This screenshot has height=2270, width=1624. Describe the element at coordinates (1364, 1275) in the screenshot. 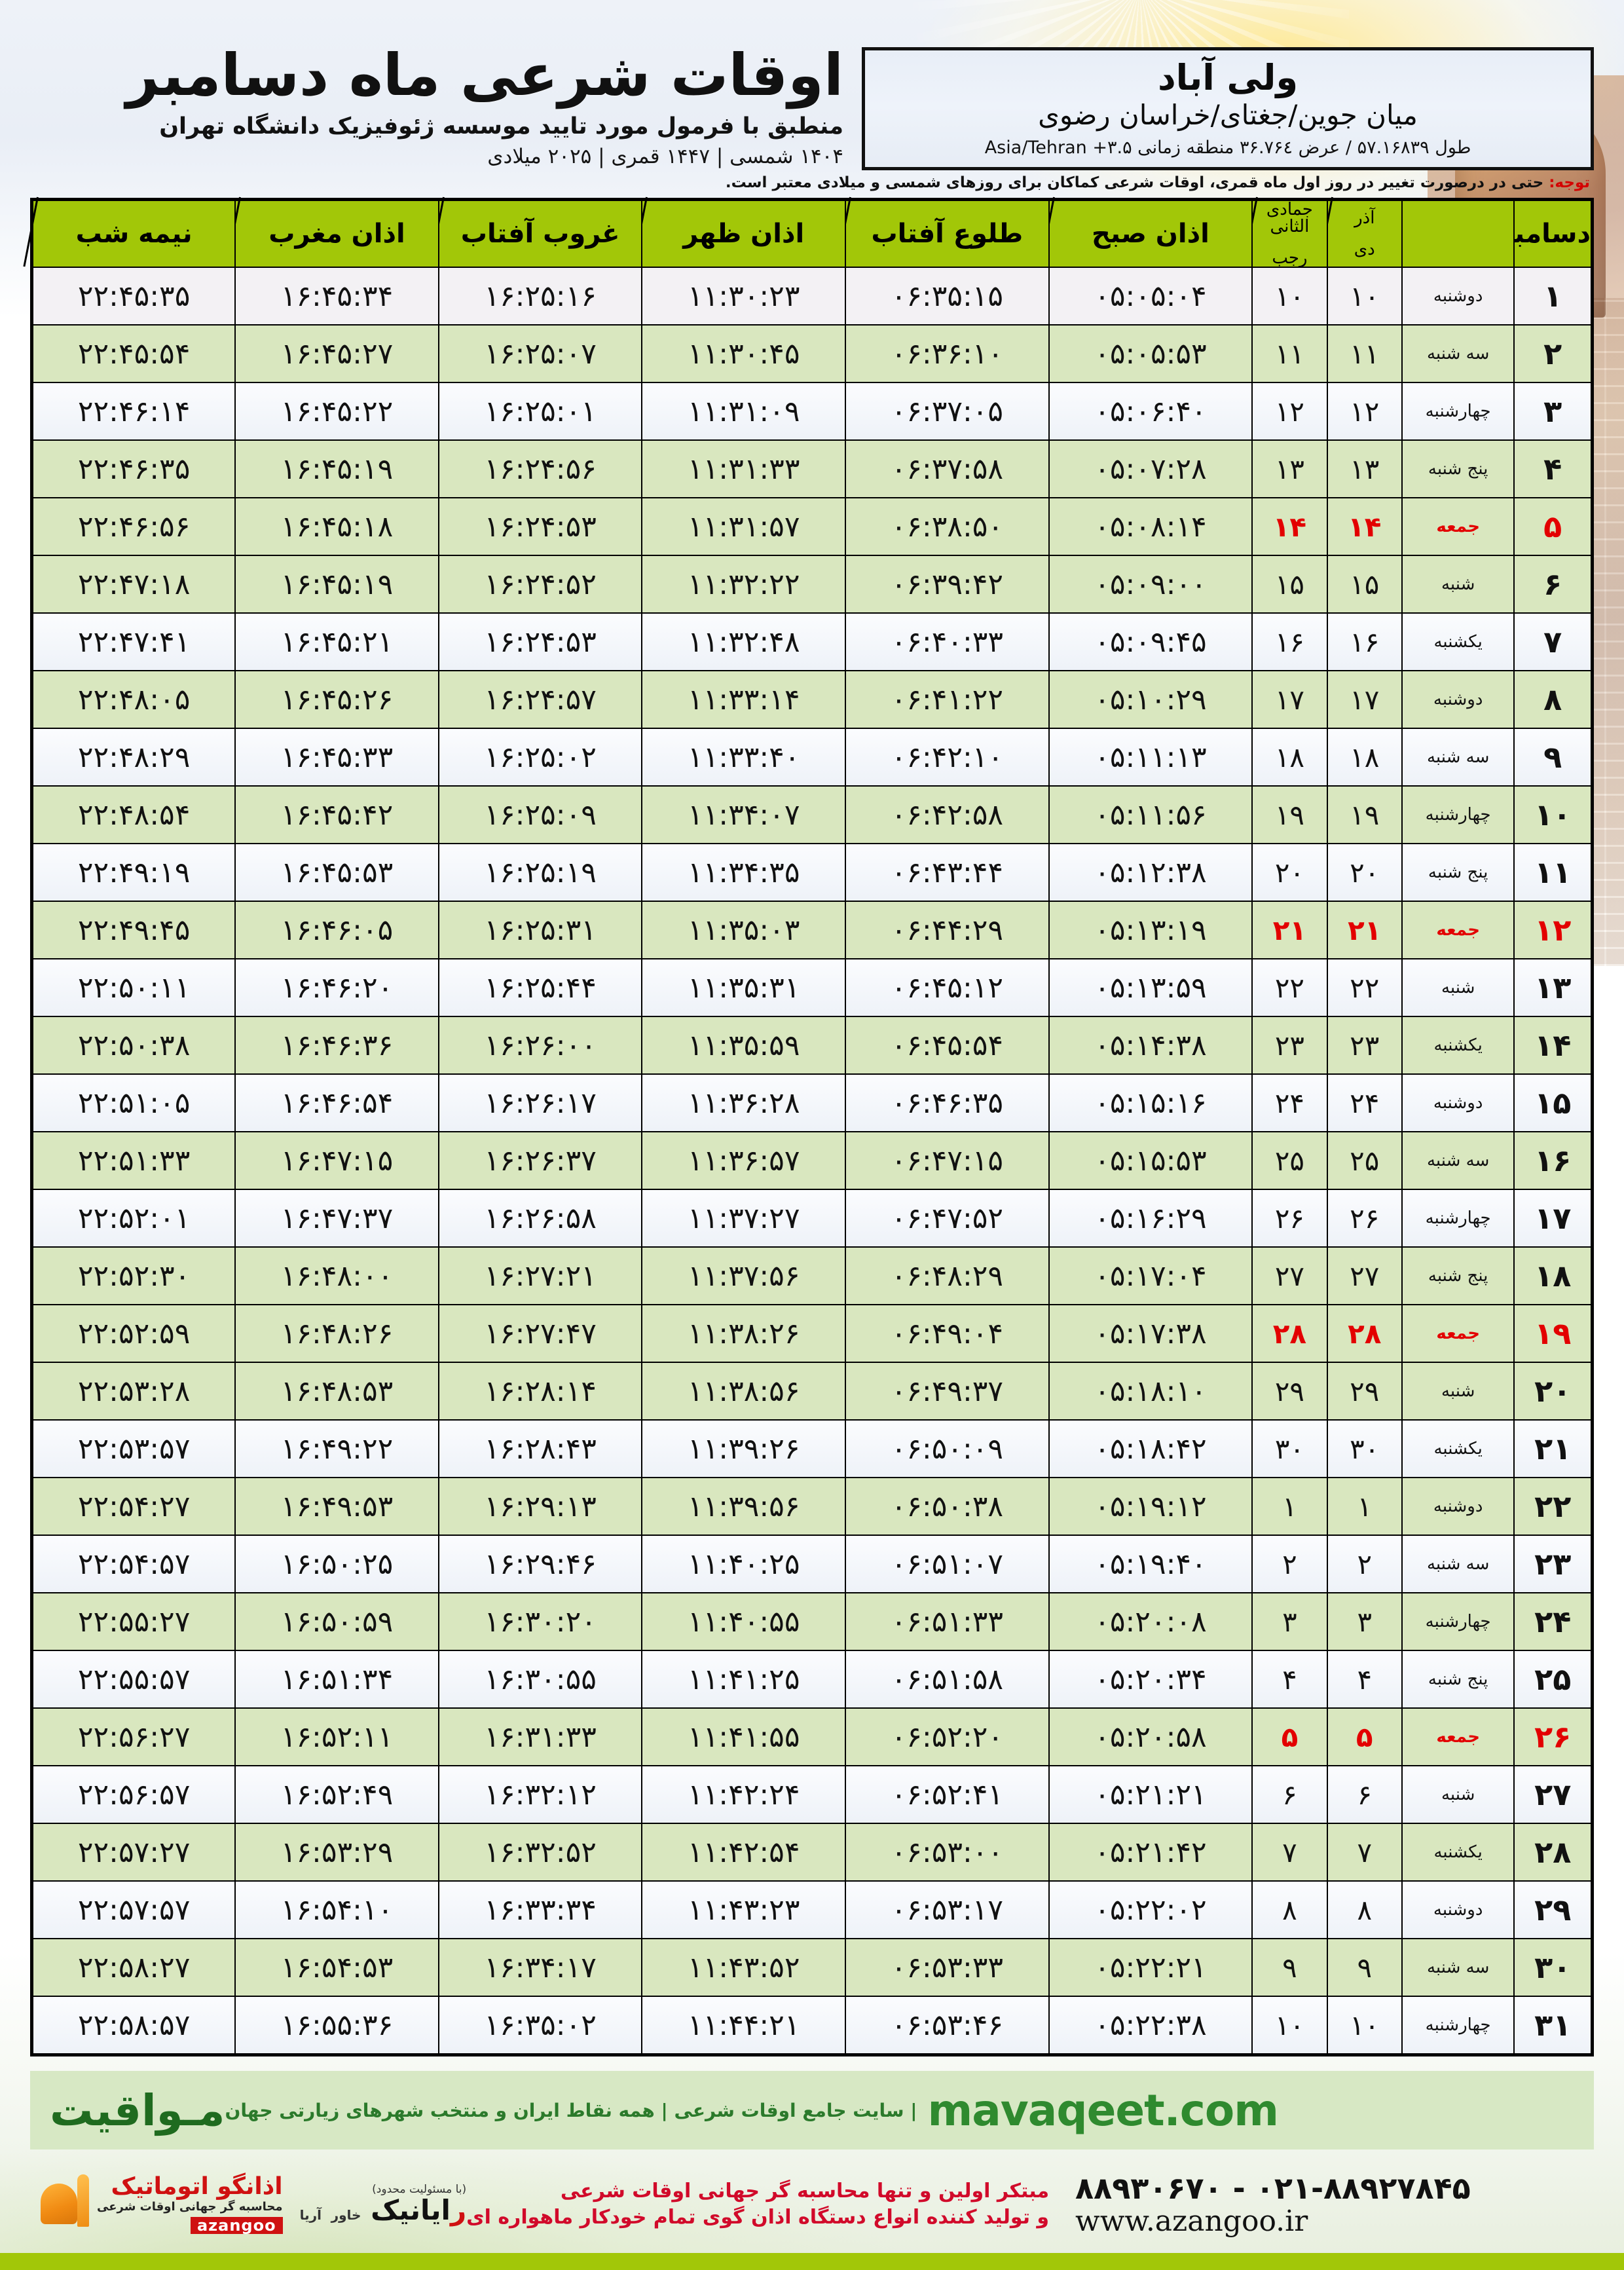

I see `cell-shamsi: ۲۷` at that location.